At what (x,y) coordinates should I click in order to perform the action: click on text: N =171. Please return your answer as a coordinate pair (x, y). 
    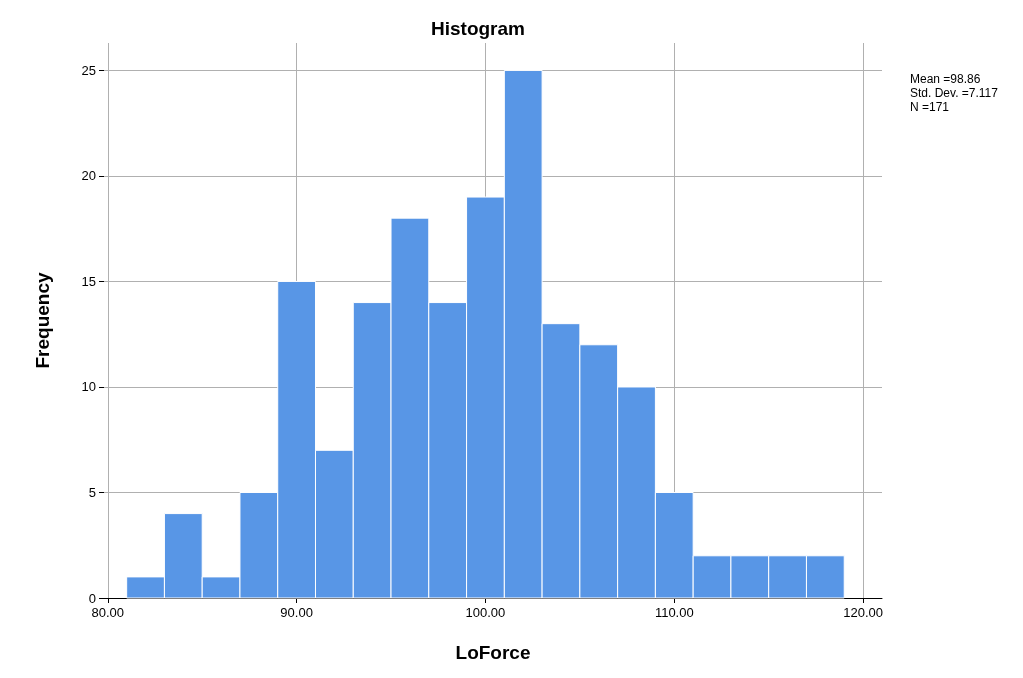
    Looking at the image, I should click on (930, 107).